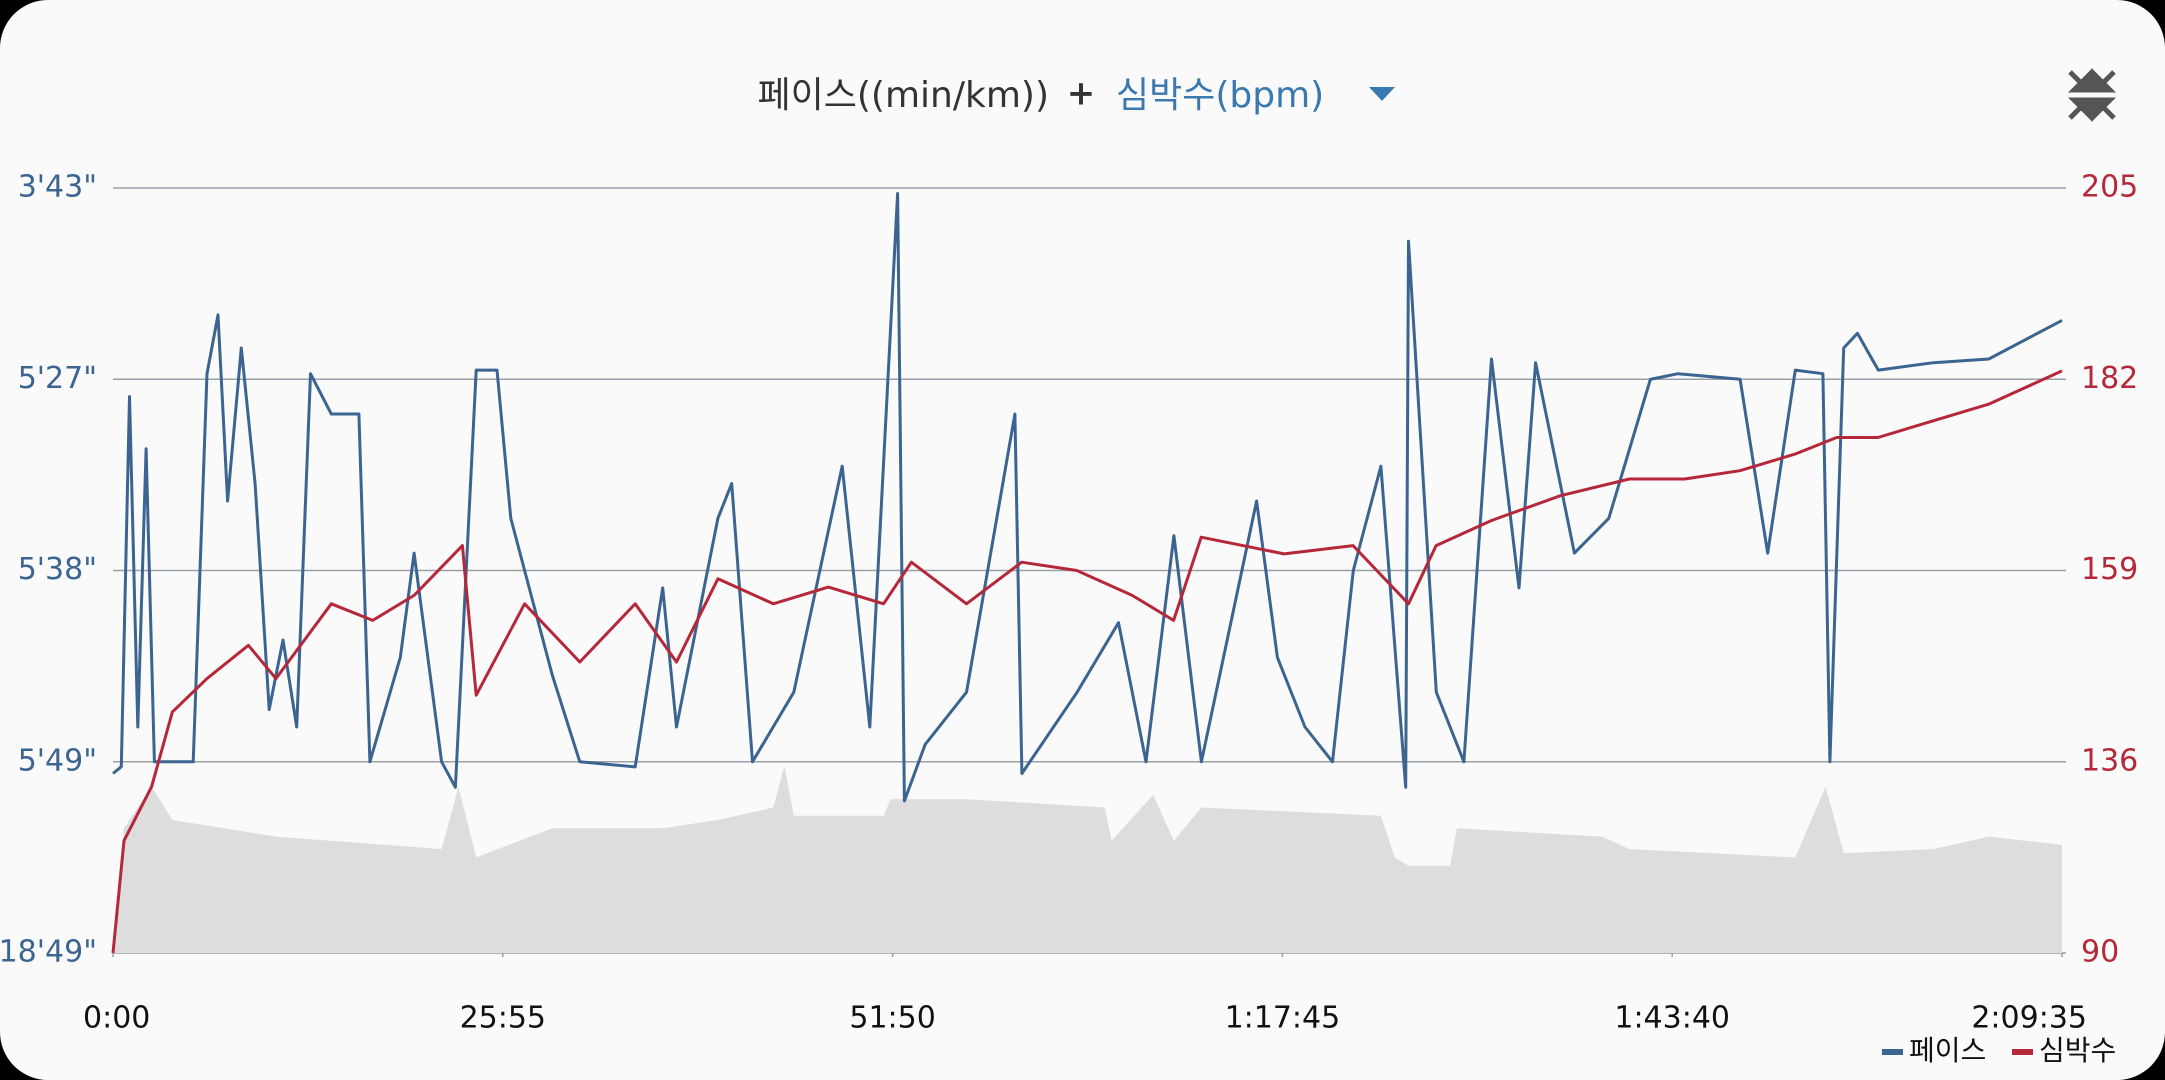 The width and height of the screenshot is (2165, 1080). Describe the element at coordinates (2100, 952) in the screenshot. I see `y2-tick-label: 90` at that location.